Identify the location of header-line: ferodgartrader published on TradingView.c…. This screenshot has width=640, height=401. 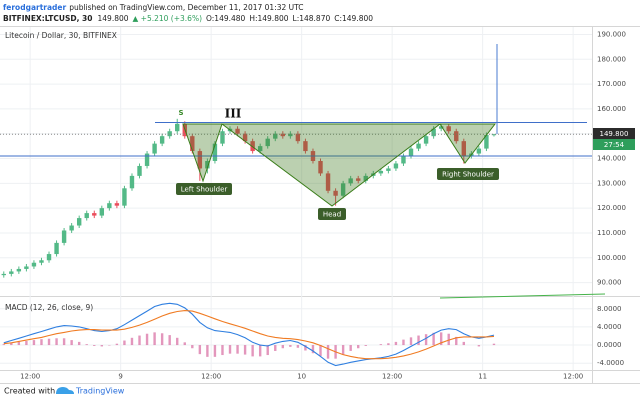
(153, 7).